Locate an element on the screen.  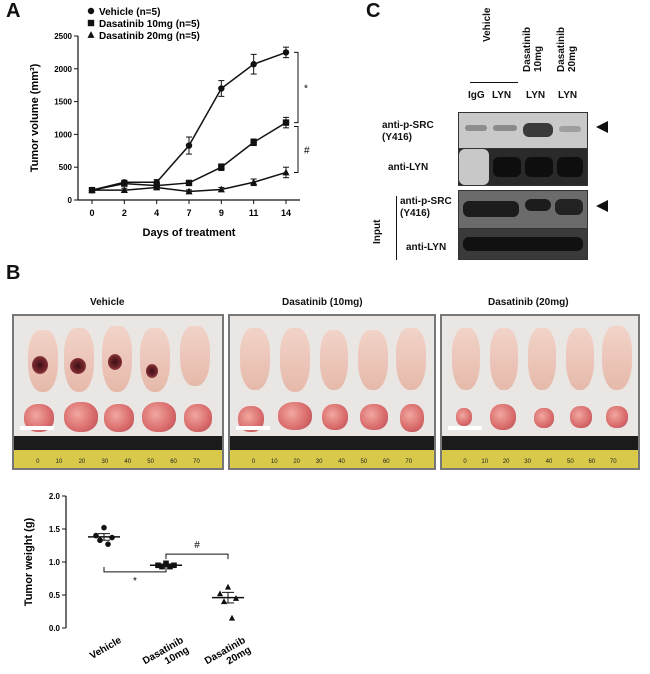
photo-dasatinib-20mg: 0 10 20 30 40 50 60 70 is located at coordinates (540, 392).